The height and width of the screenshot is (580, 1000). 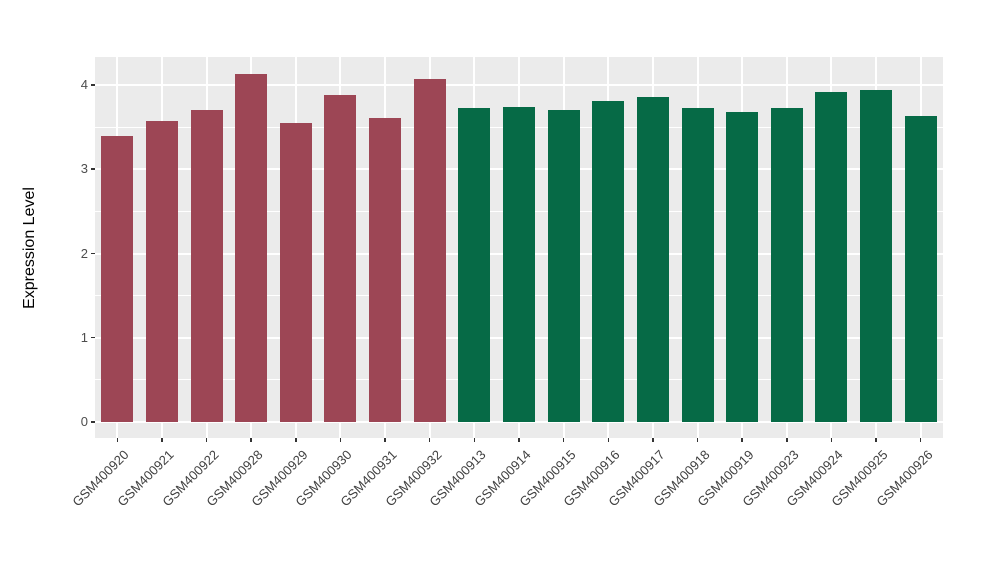 I want to click on bar-GSM400914, so click(x=519, y=264).